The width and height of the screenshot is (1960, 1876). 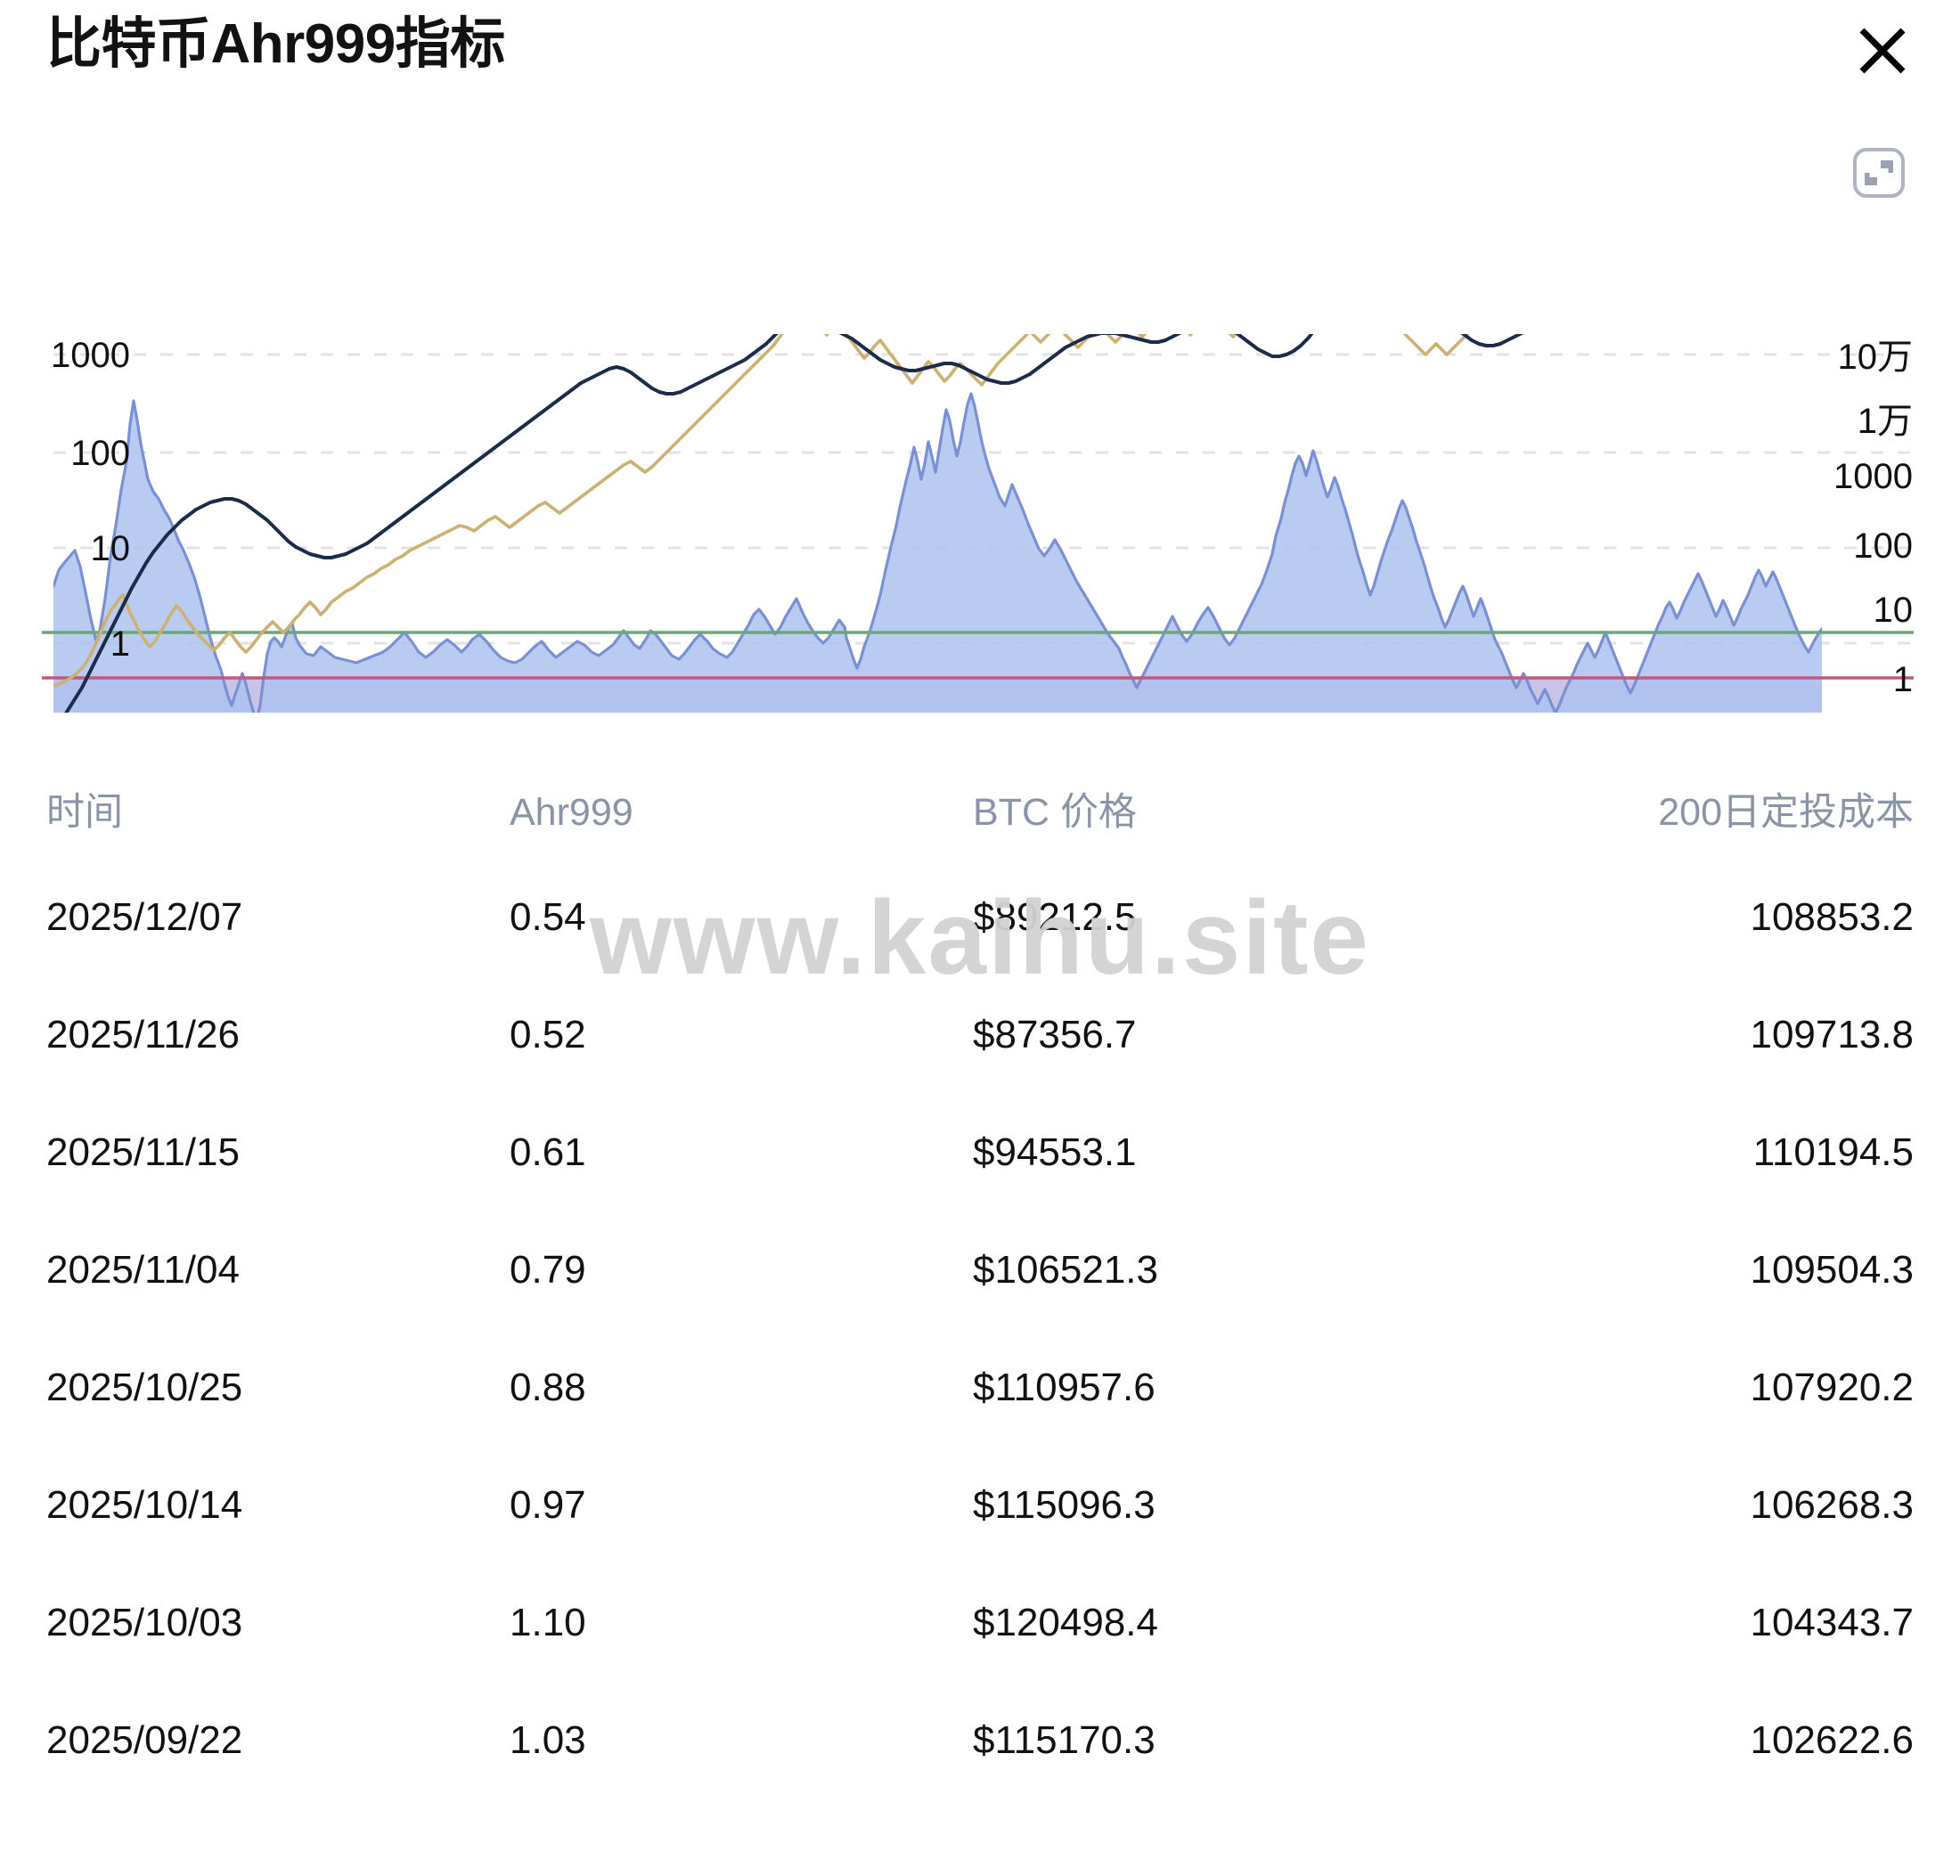 I want to click on page-header: 比特币Ahr999指标, so click(x=980, y=53).